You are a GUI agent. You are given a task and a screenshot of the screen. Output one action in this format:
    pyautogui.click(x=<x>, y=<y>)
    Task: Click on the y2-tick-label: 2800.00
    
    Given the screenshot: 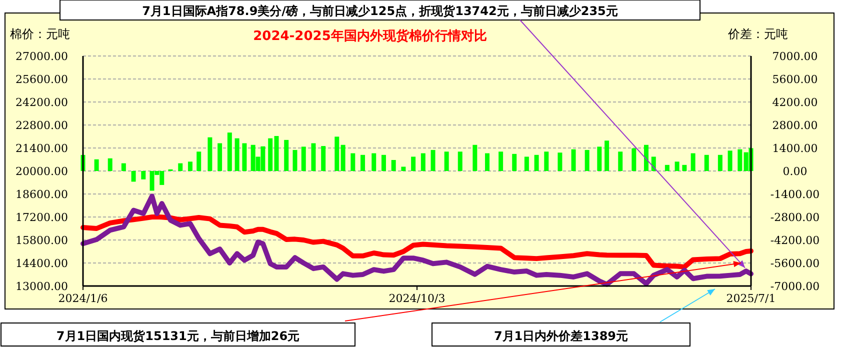 What is the action you would take?
    pyautogui.click(x=795, y=125)
    